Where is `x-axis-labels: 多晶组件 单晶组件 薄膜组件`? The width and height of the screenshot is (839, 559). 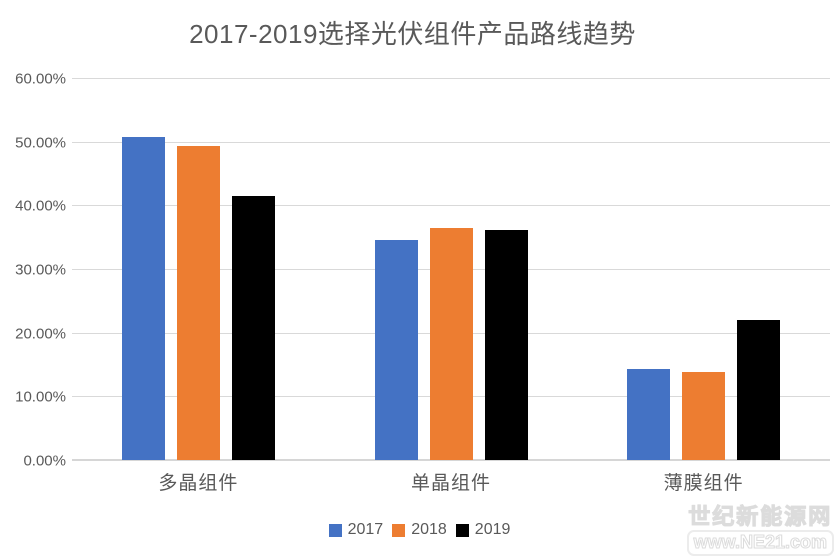
x-axis-labels: 多晶组件 单晶组件 薄膜组件 is located at coordinates (451, 481).